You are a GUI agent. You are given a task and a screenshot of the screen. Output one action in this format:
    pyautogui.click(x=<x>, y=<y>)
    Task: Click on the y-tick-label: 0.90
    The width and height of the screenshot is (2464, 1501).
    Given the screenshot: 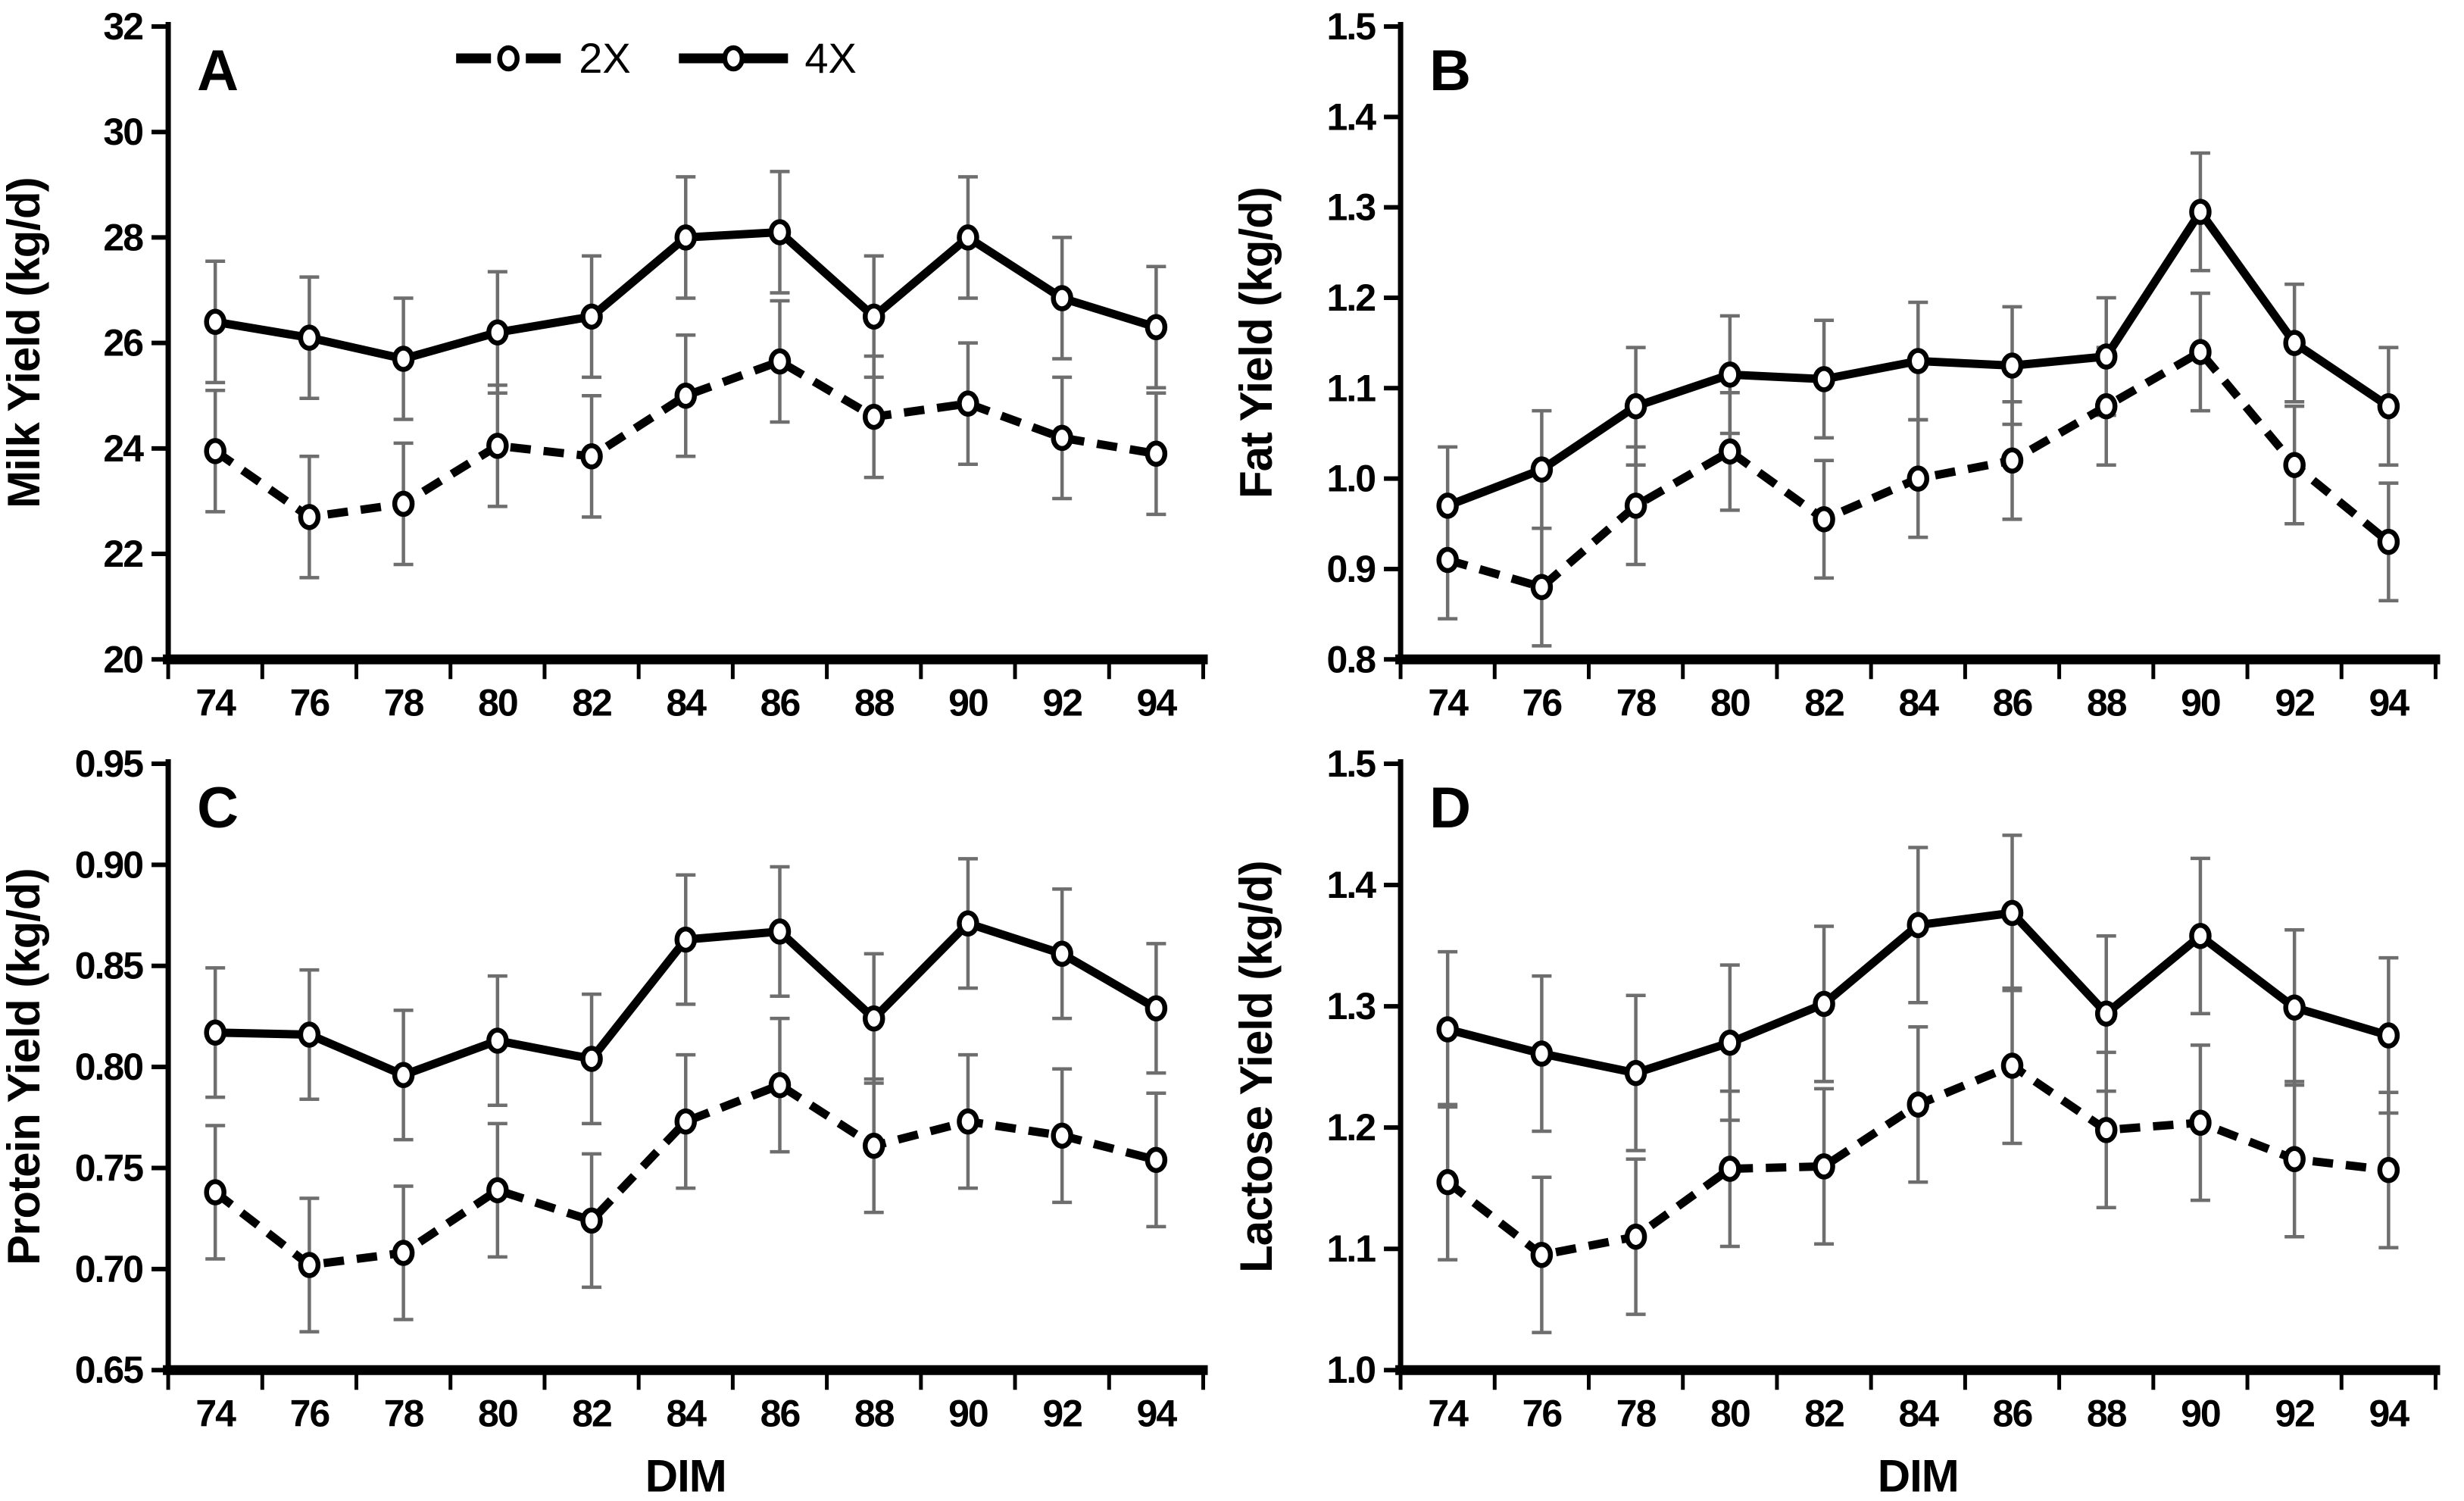 What is the action you would take?
    pyautogui.click(x=109, y=865)
    